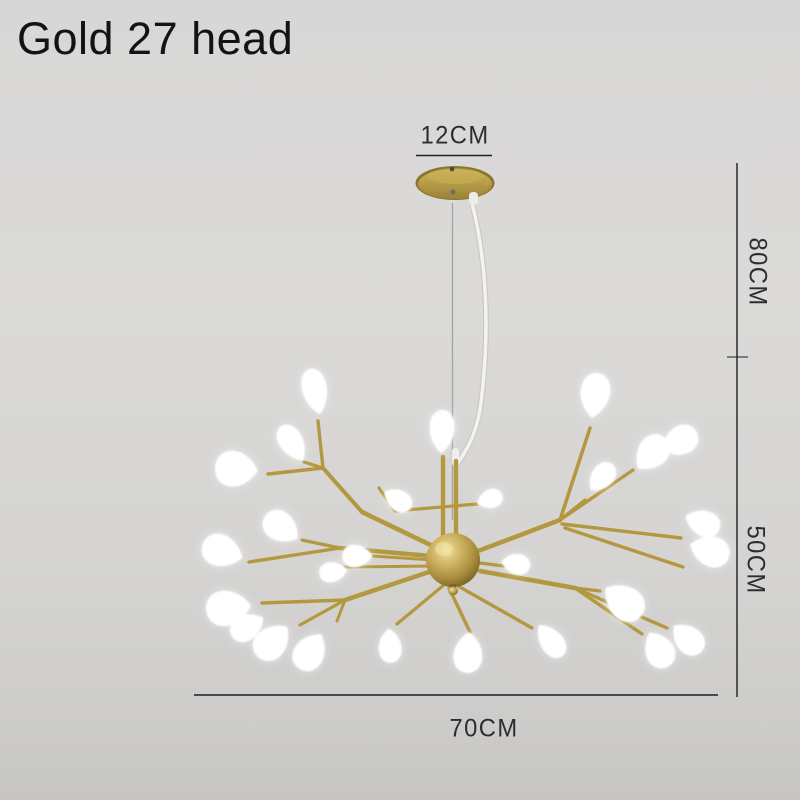  Describe the element at coordinates (755, 560) in the screenshot. I see `dim-label-fixture-height: 50CM` at that location.